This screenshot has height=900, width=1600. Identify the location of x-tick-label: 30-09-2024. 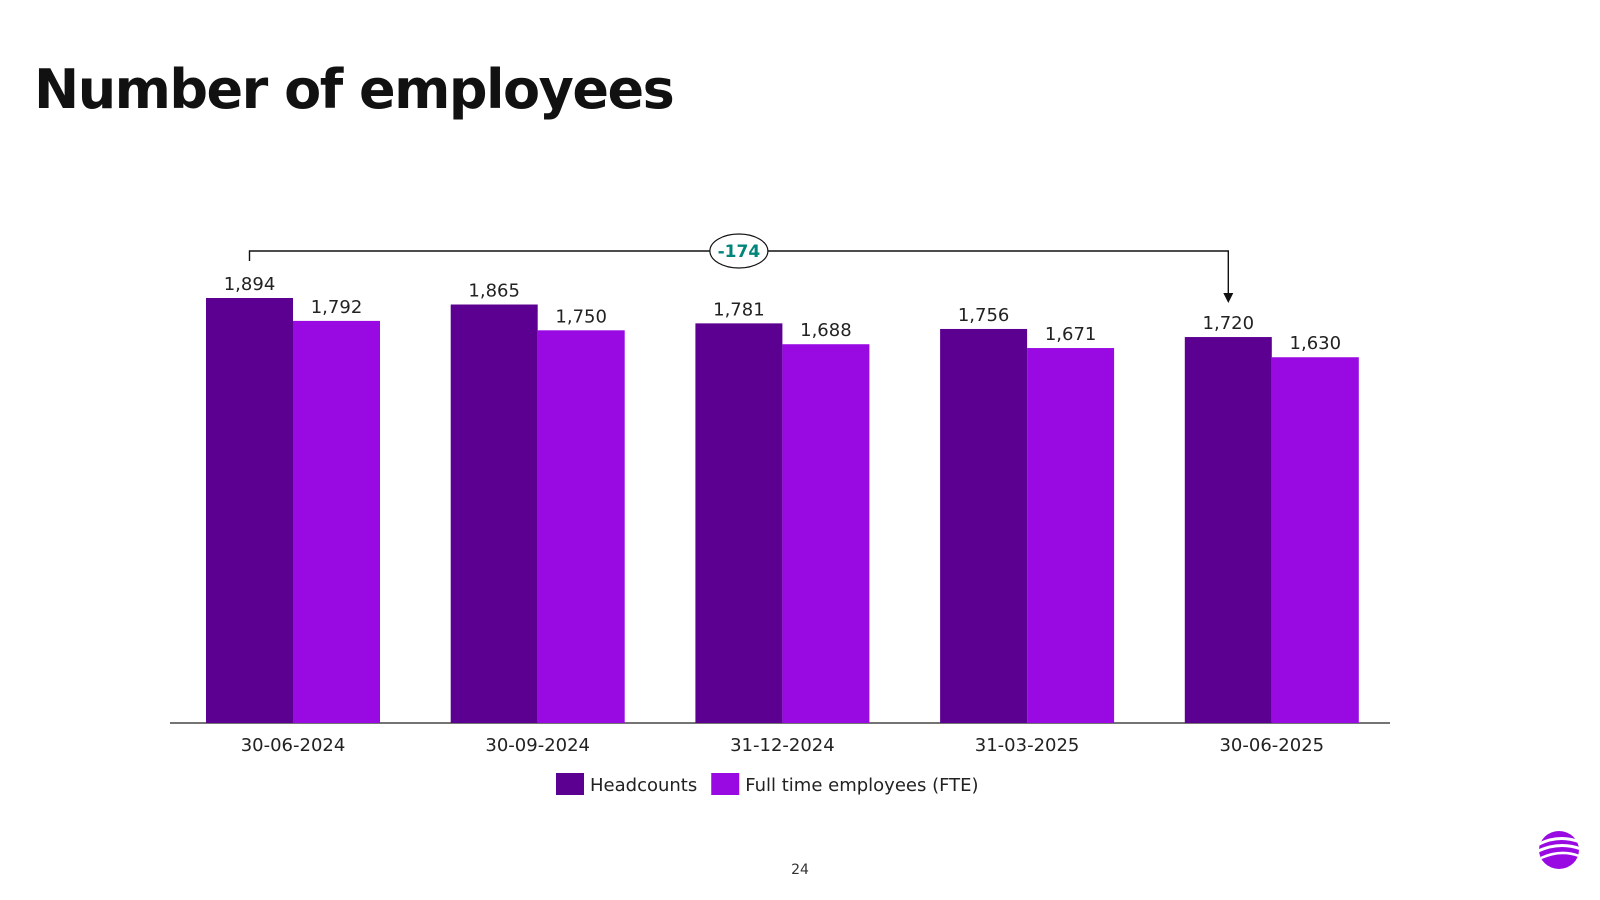
(537, 745).